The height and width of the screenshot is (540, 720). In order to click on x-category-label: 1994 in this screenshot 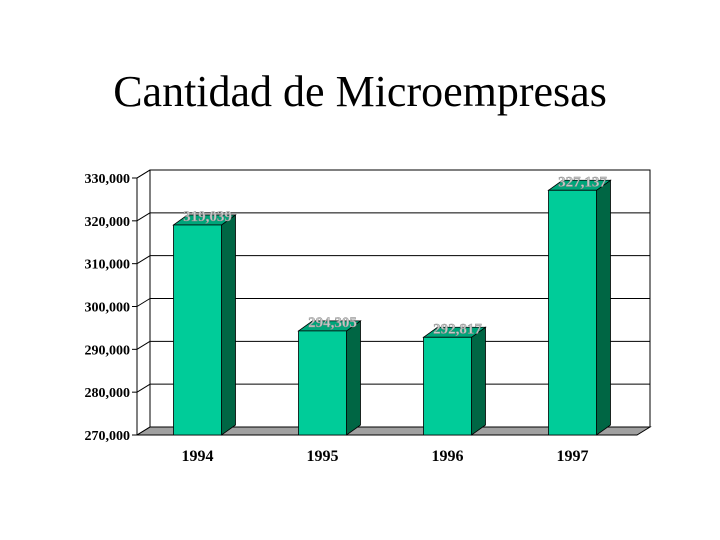, I will do `click(198, 456)`.